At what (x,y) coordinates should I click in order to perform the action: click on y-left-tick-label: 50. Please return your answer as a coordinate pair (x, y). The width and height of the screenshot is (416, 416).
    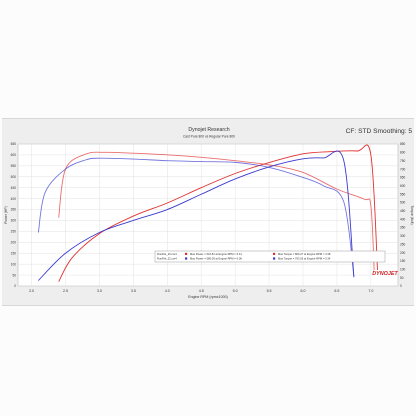
    Looking at the image, I should click on (14, 275).